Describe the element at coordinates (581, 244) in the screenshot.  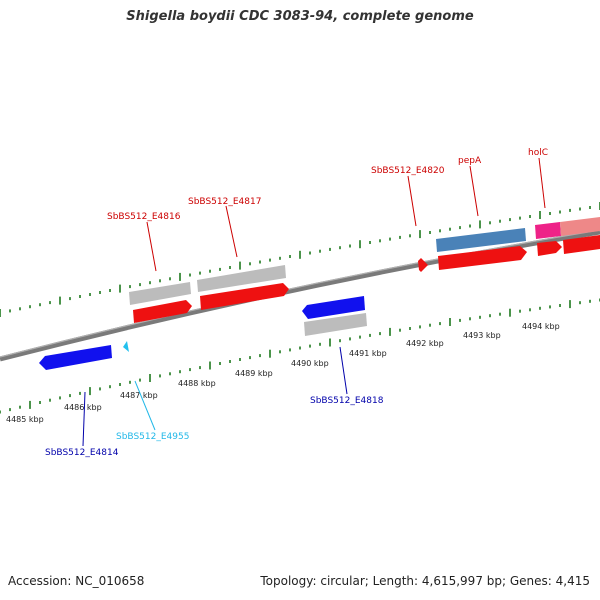
I see `cds-arrow-next` at that location.